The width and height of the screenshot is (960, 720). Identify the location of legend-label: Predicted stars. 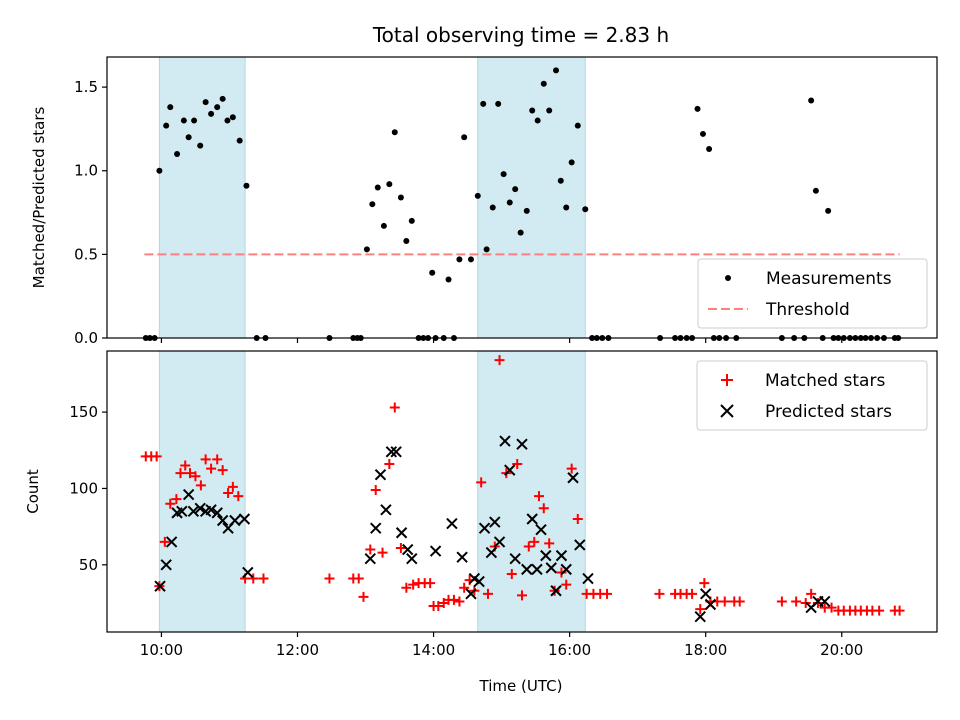
(828, 412).